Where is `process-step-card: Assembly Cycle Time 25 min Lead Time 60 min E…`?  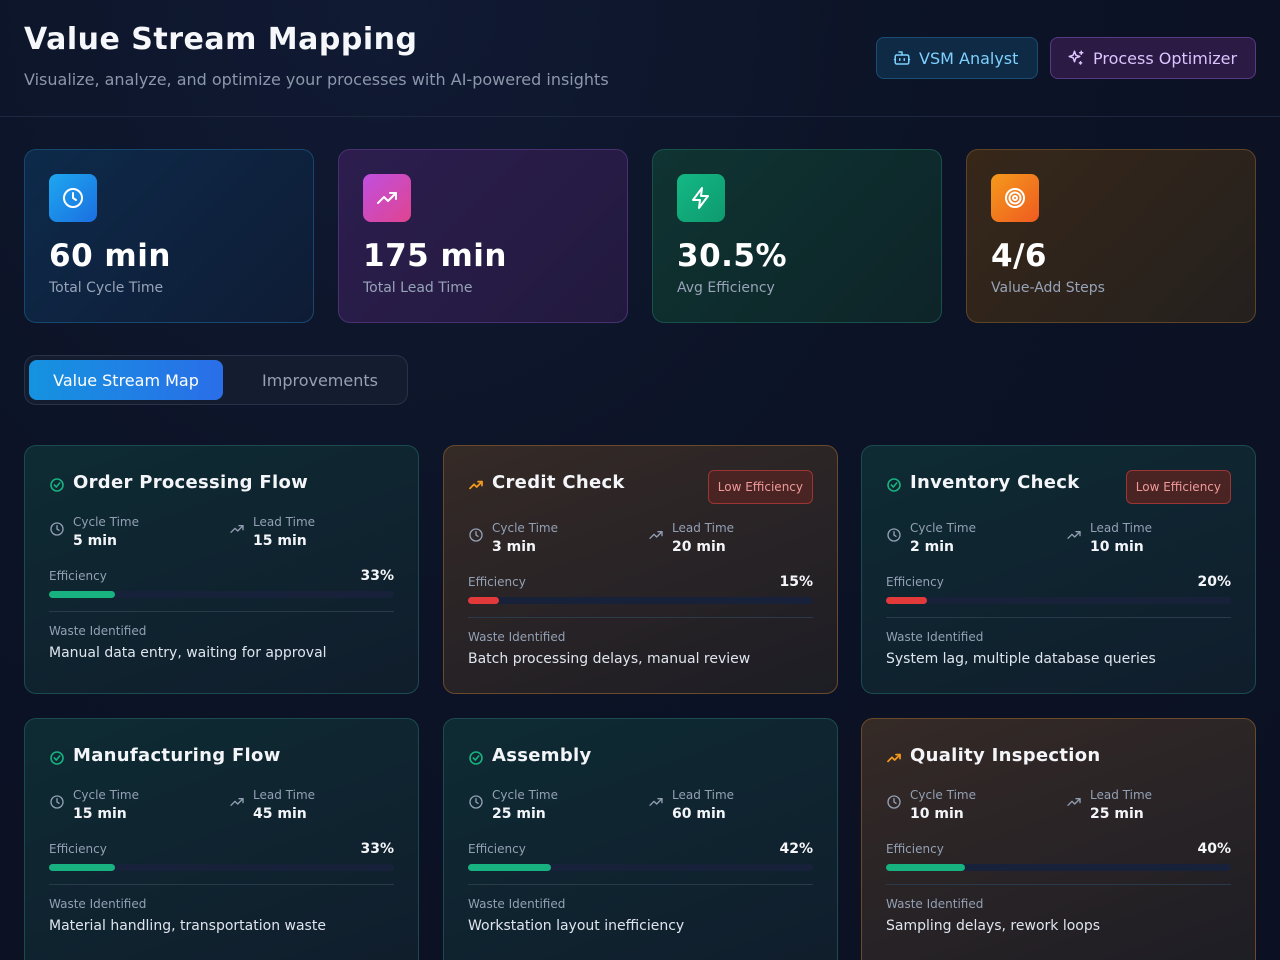
process-step-card: Assembly Cycle Time 25 min Lead Time 60 min E… is located at coordinates (640, 839).